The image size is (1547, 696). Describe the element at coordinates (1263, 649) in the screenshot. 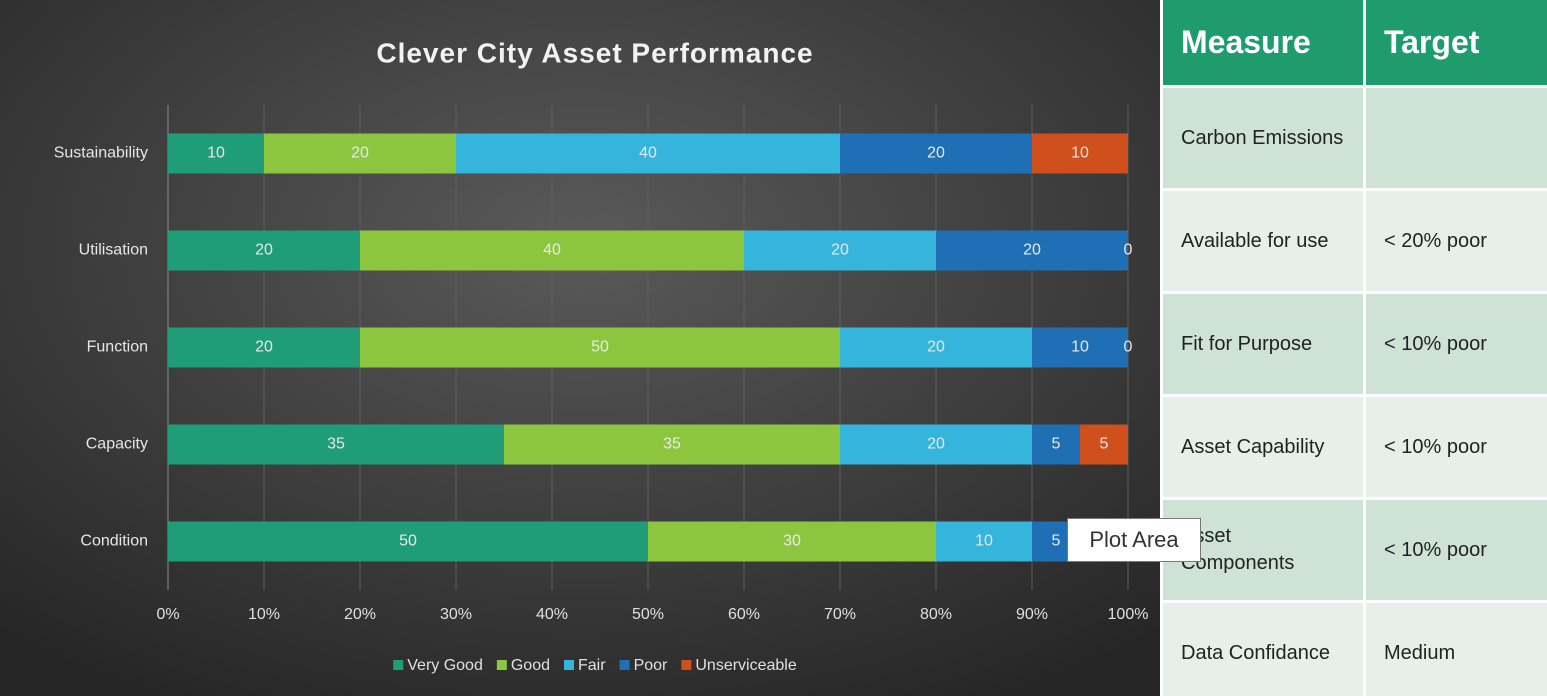

I see `table-cell: Data Confidance` at that location.